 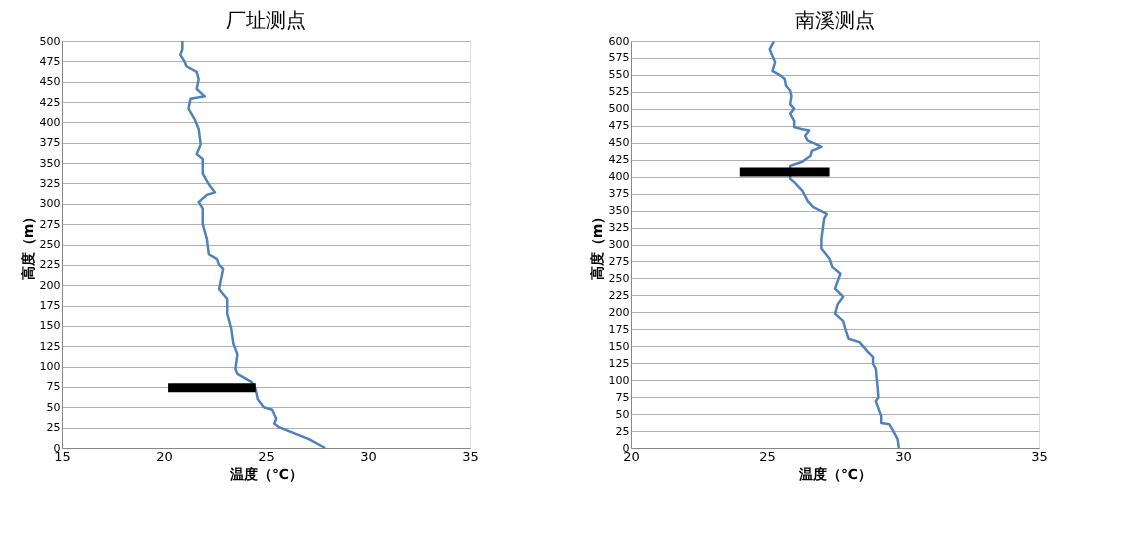 What do you see at coordinates (619, 41) in the screenshot?
I see `y-tick-label: 600` at bounding box center [619, 41].